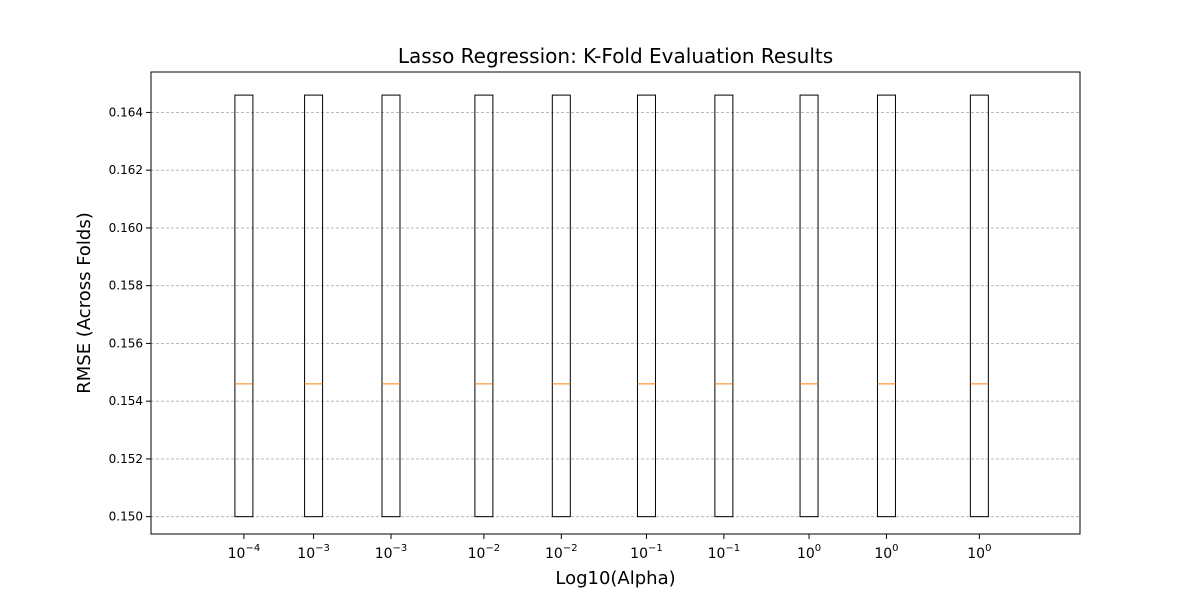 The width and height of the screenshot is (1200, 600). What do you see at coordinates (126, 343) in the screenshot?
I see `y-tick-label: 0.156` at bounding box center [126, 343].